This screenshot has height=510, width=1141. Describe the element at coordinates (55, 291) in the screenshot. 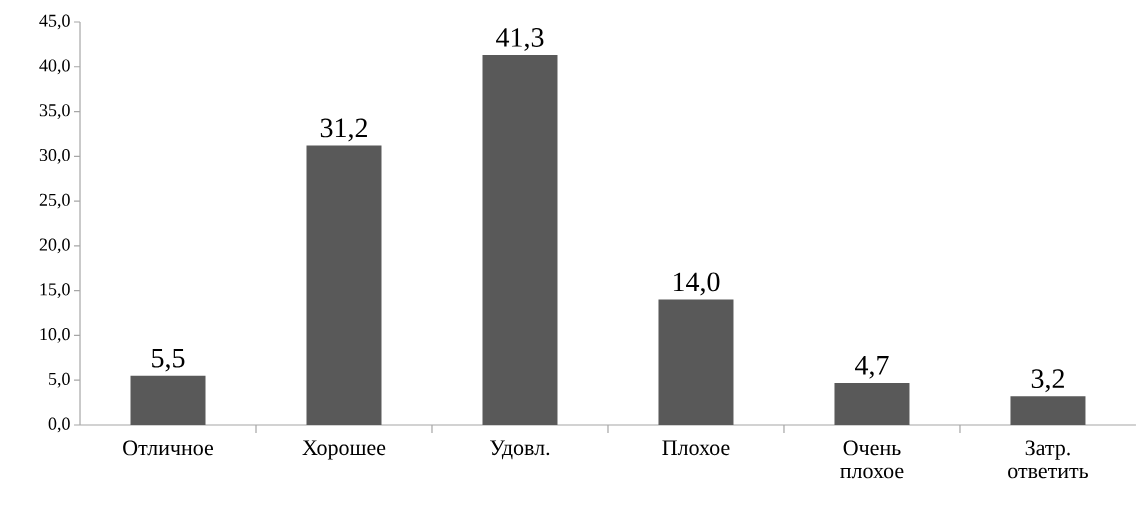

I see `y-tick-label: 15,0` at that location.